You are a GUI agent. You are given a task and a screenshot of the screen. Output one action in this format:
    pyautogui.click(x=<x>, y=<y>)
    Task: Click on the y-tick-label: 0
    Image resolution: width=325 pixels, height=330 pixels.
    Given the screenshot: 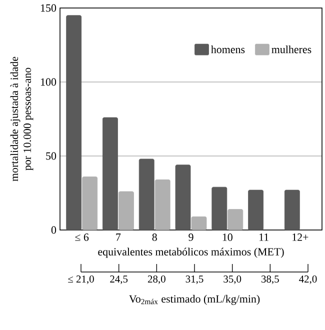 What is the action you would take?
    pyautogui.click(x=53, y=230)
    